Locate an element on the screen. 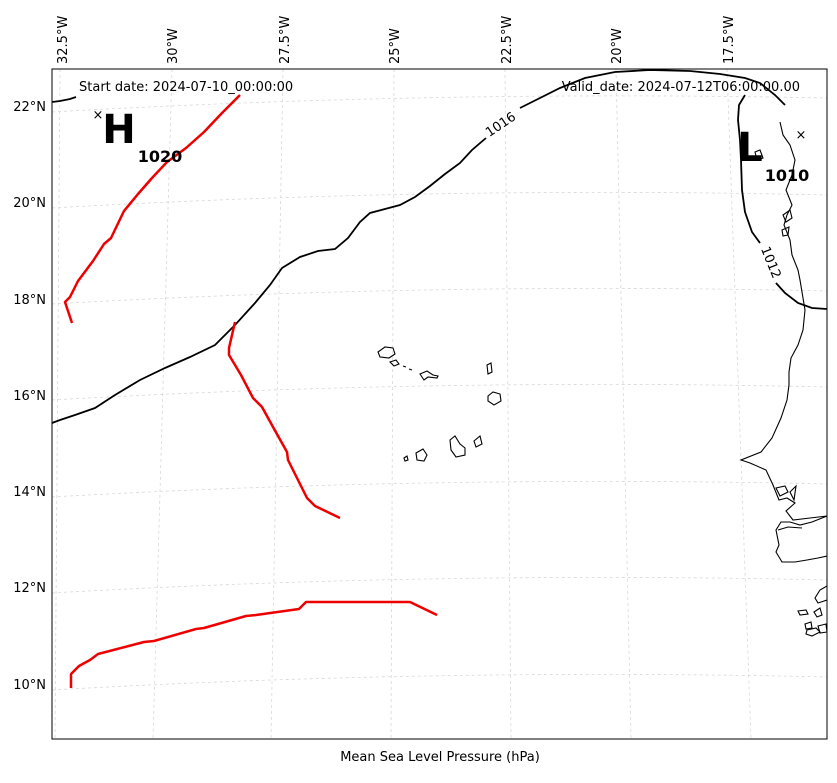 The width and height of the screenshot is (837, 783). front-central is located at coordinates (284, 420).